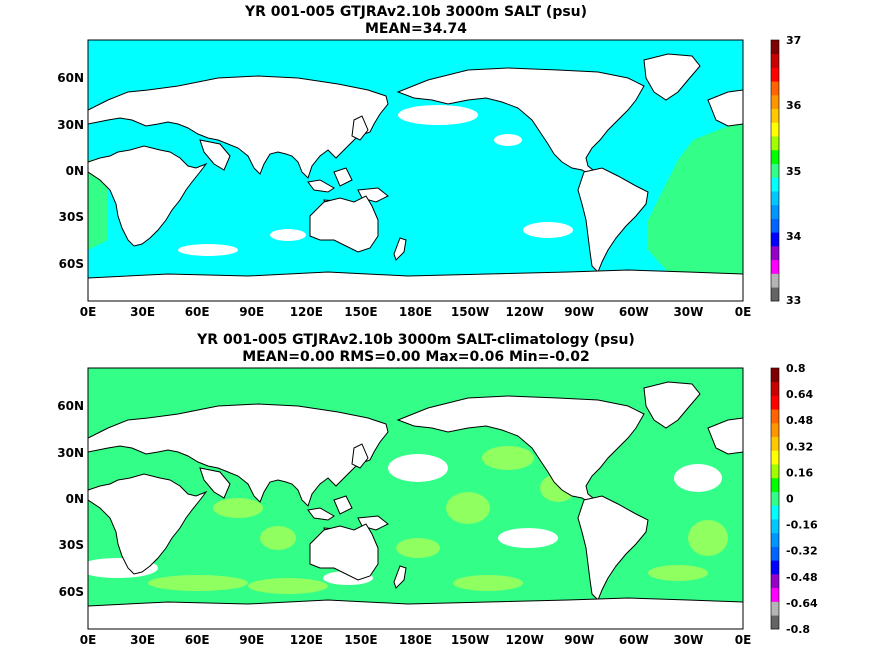  I want to click on top-ytick-60s: 60S, so click(71, 264).